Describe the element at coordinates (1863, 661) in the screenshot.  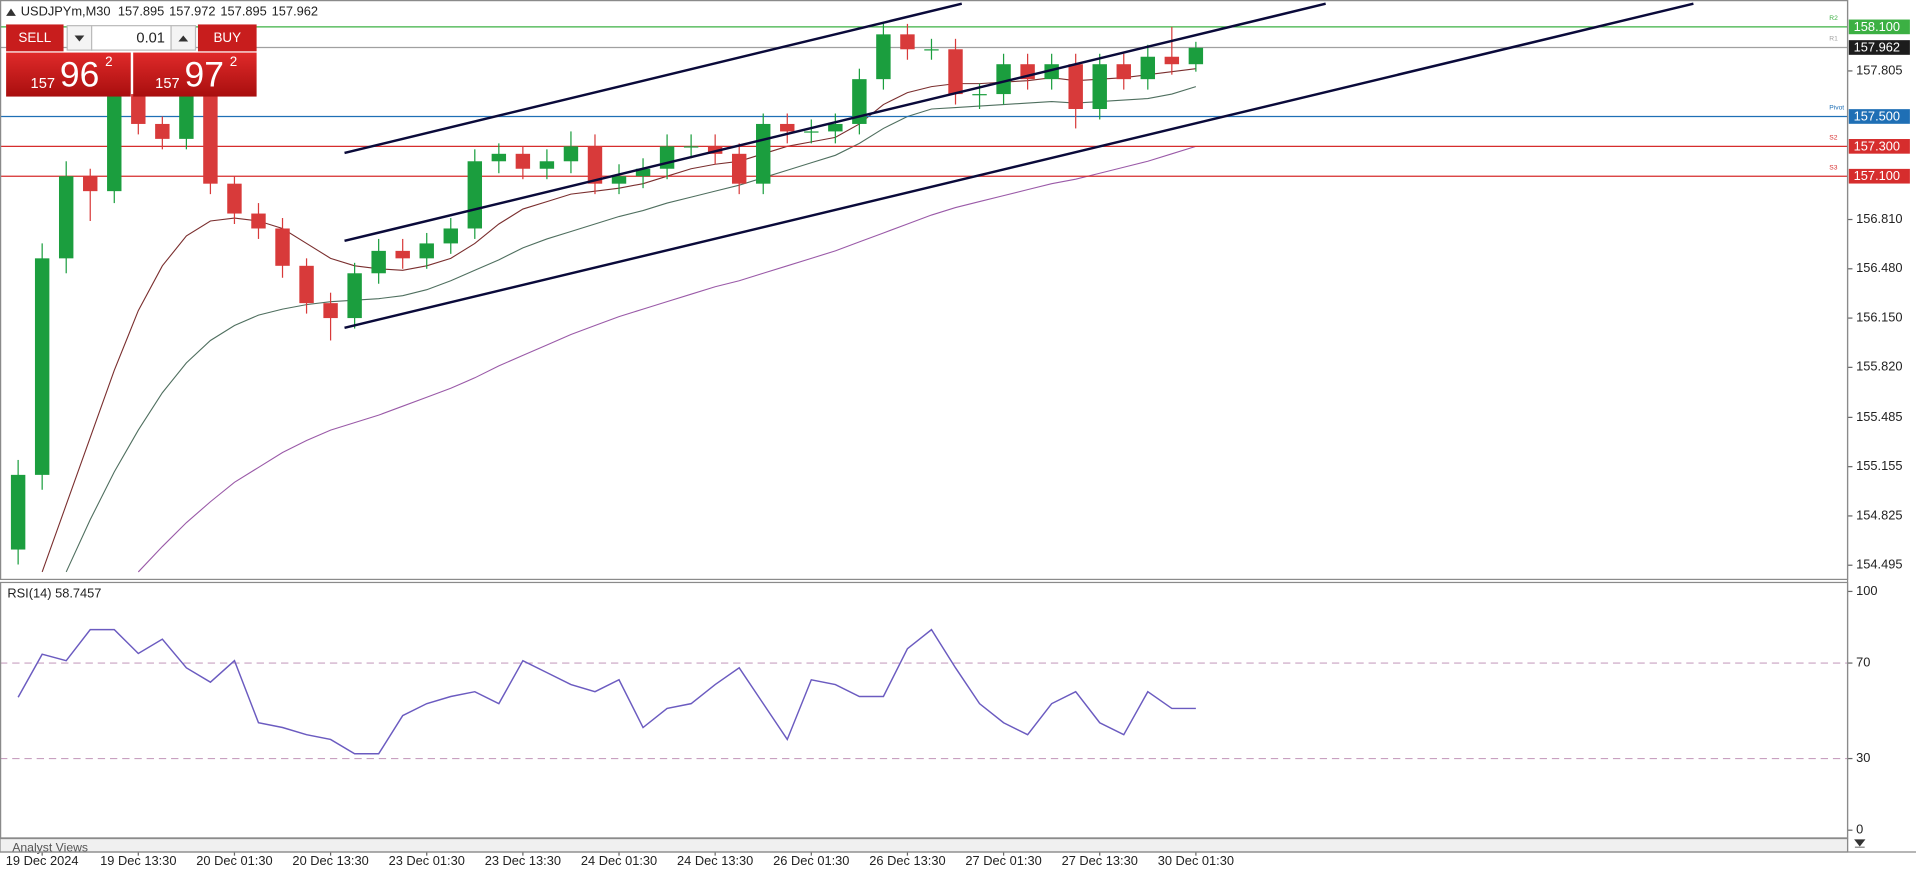
I see `rsi-tick-label: 70` at that location.